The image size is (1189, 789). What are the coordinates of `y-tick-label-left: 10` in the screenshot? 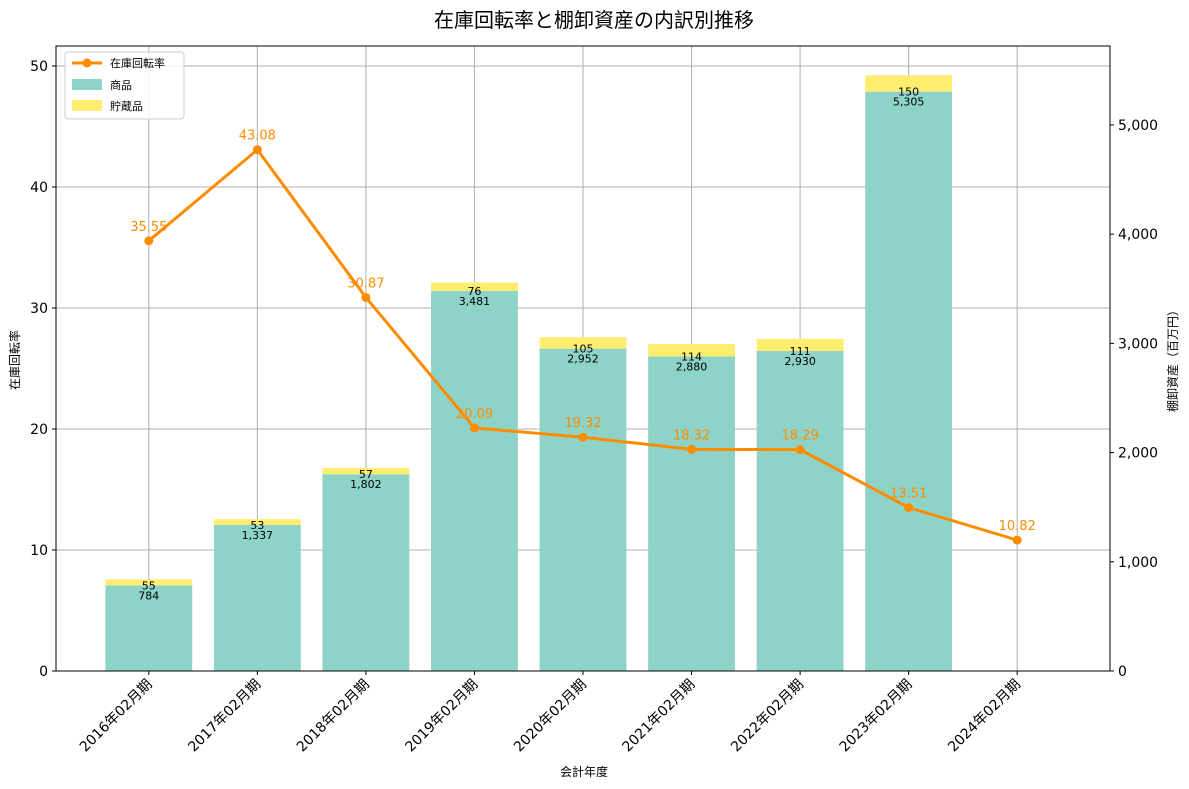 It's located at (39, 551).